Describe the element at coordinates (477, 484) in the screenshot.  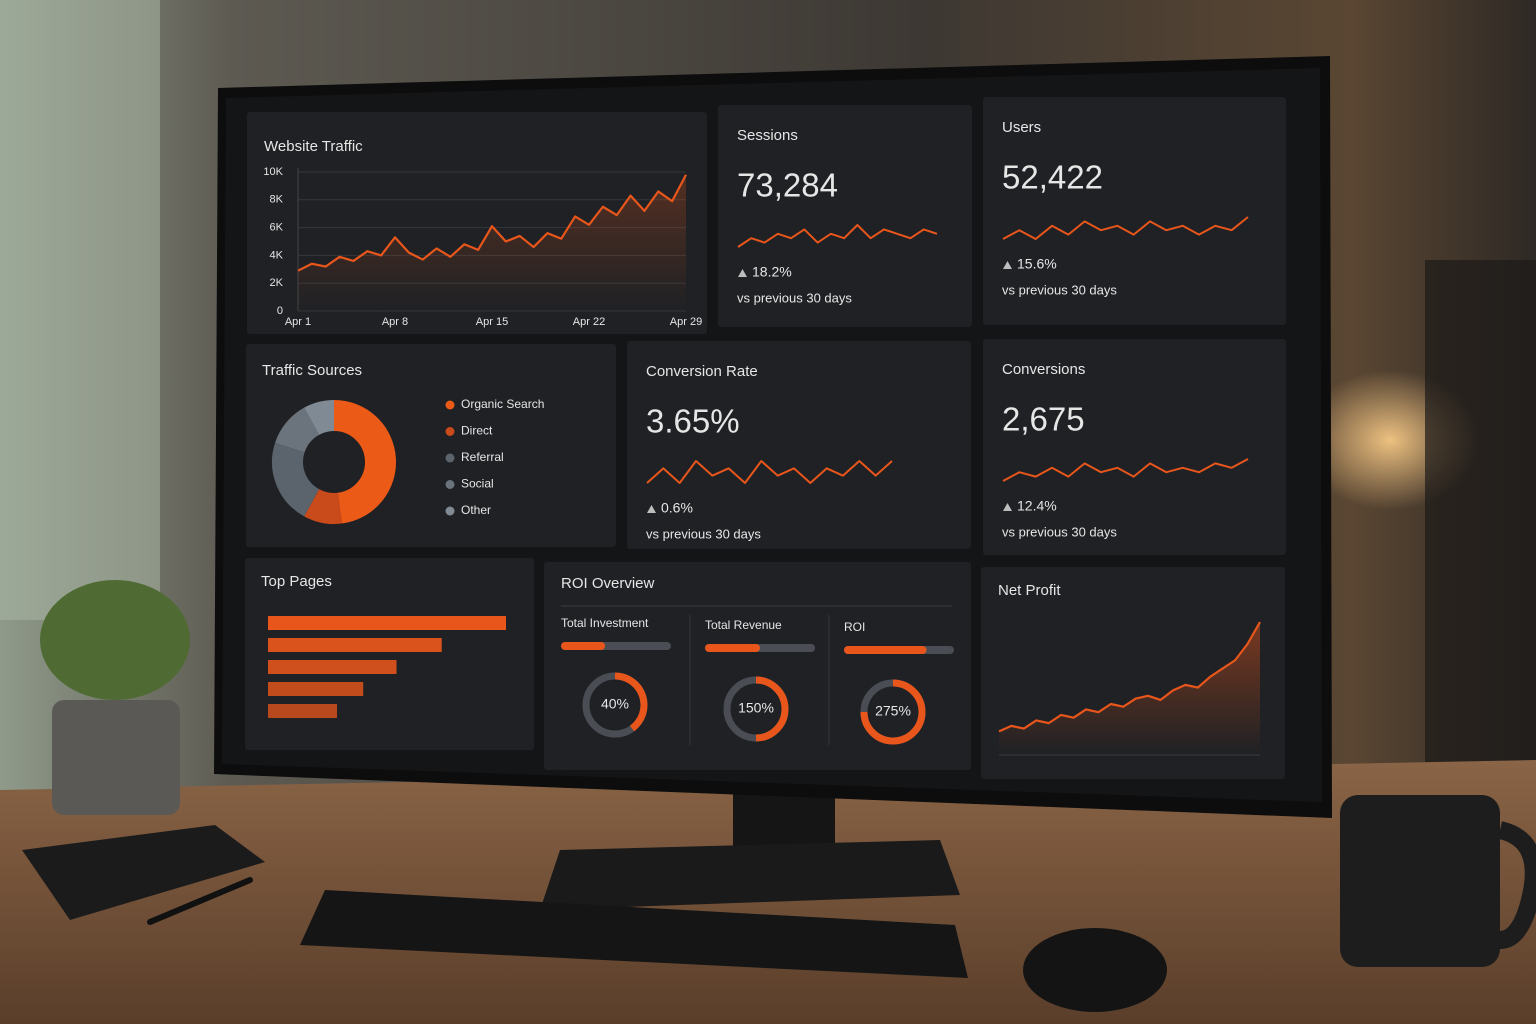
I see `legend-label: Social` at that location.